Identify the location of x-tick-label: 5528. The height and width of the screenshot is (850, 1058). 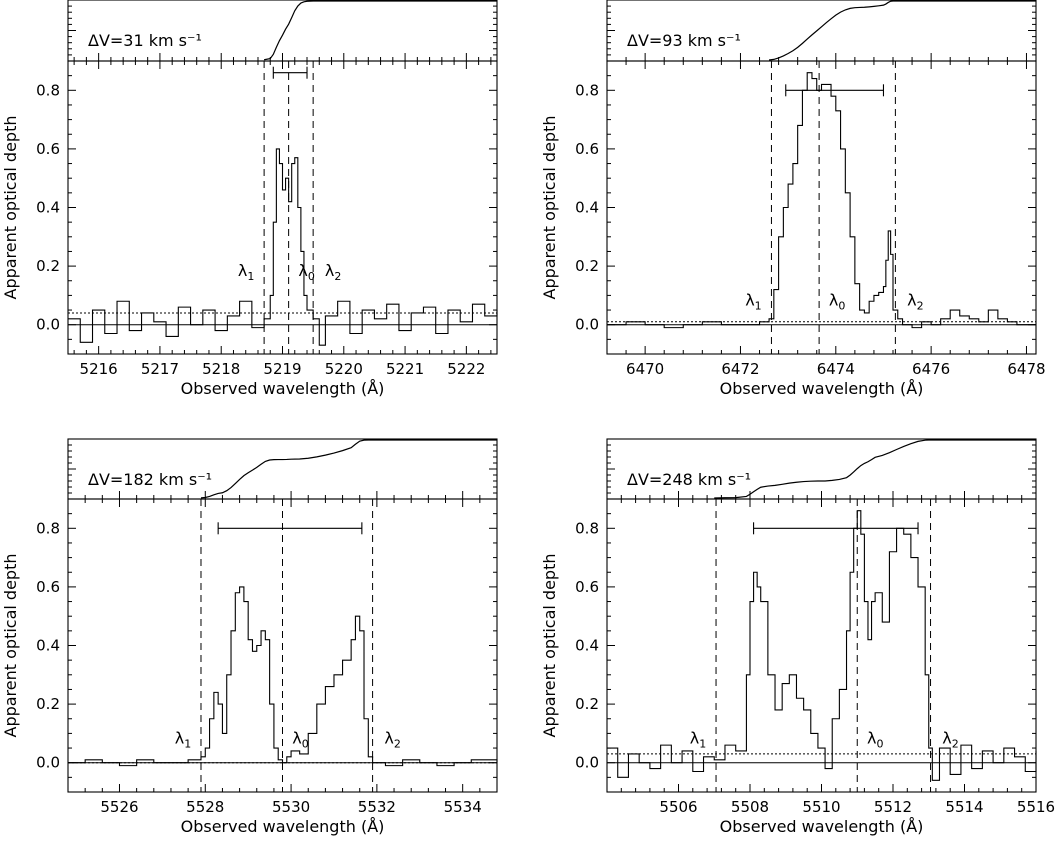
(205, 807).